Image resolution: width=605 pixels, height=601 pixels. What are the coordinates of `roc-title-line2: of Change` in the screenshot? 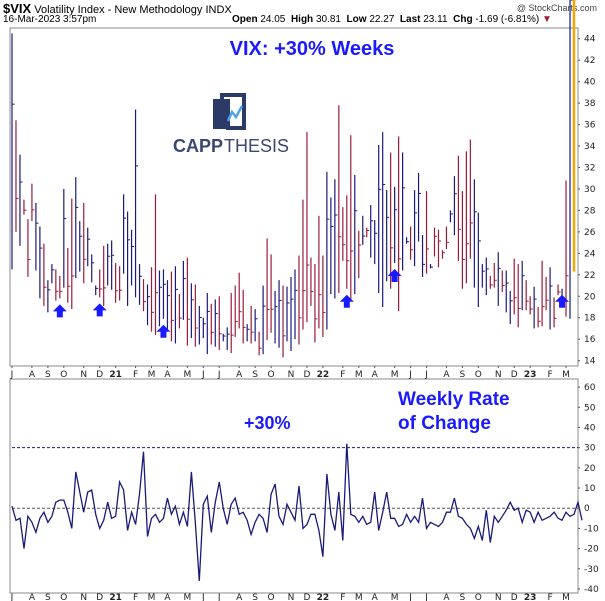 It's located at (444, 423).